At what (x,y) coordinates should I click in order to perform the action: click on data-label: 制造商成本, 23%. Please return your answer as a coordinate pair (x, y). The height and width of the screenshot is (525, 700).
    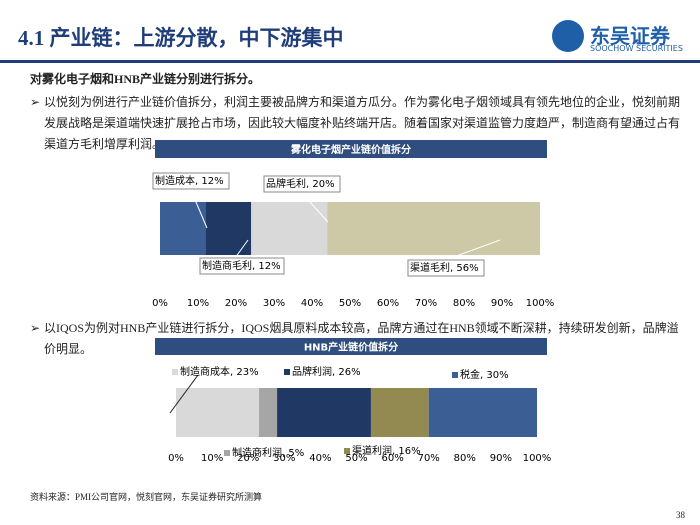
    Looking at the image, I should click on (219, 371).